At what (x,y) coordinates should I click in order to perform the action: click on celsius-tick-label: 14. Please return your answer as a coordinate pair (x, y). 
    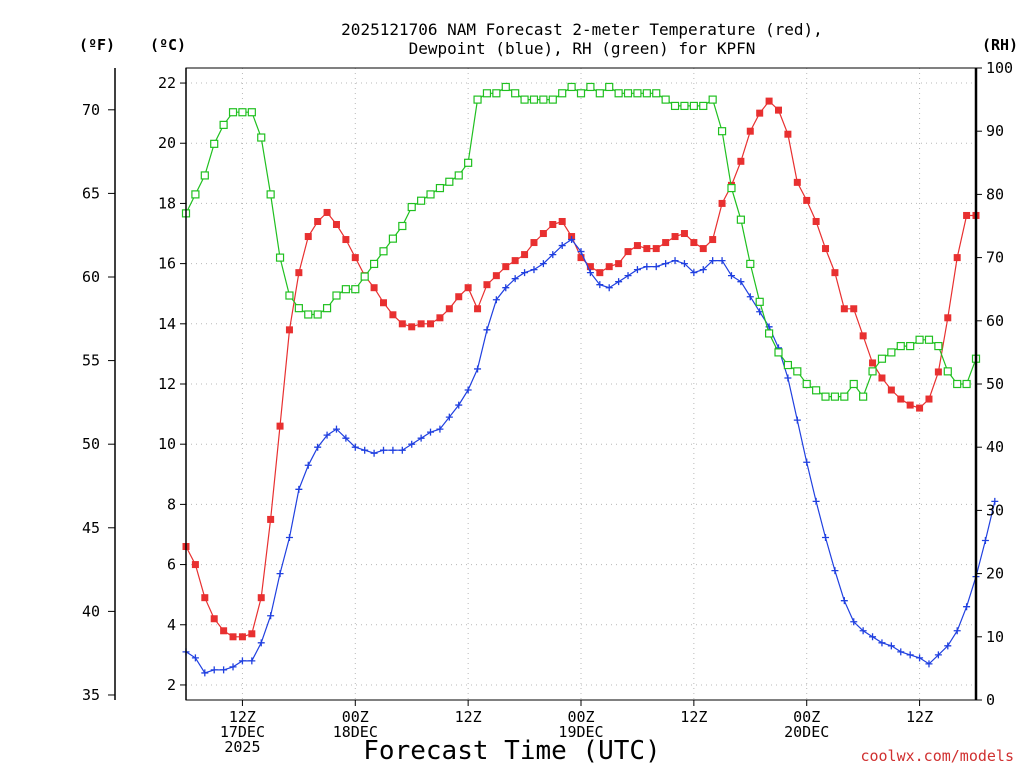
    Looking at the image, I should click on (167, 324).